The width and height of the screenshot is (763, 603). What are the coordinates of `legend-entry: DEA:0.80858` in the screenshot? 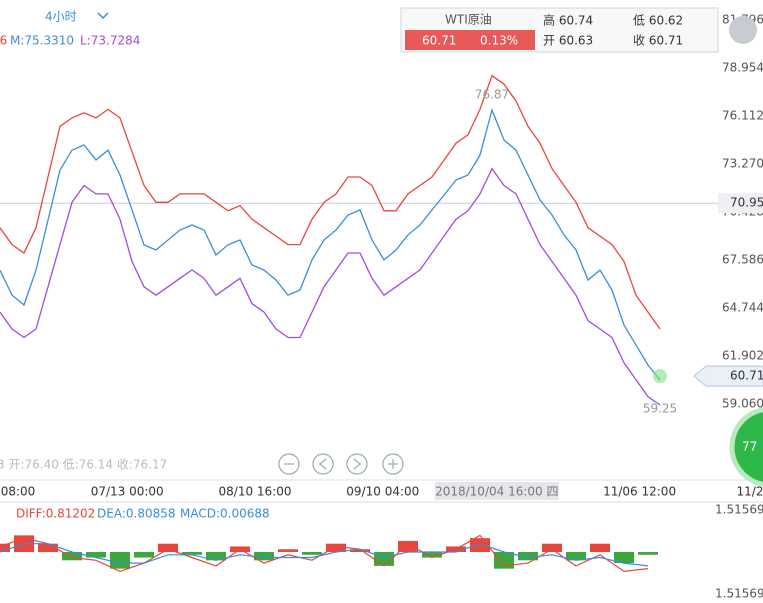 It's located at (136, 514).